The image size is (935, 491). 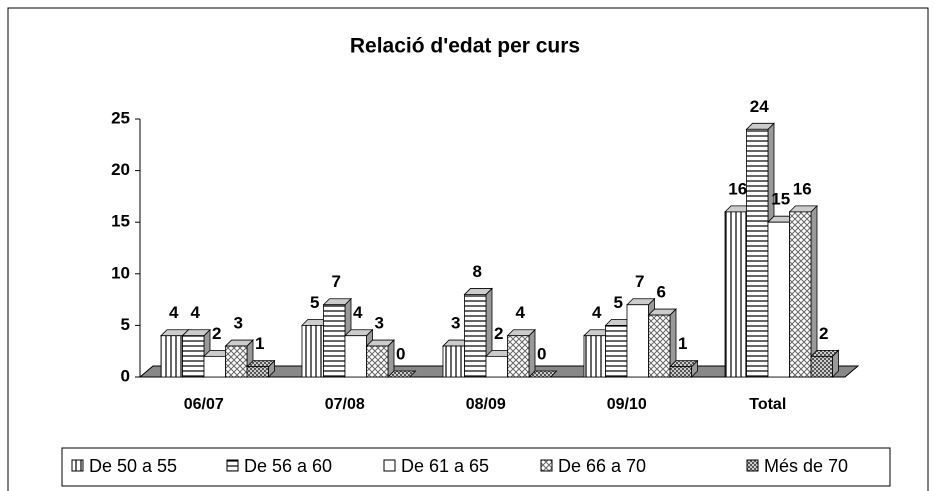 I want to click on y-tick-label: 0, so click(x=125, y=375).